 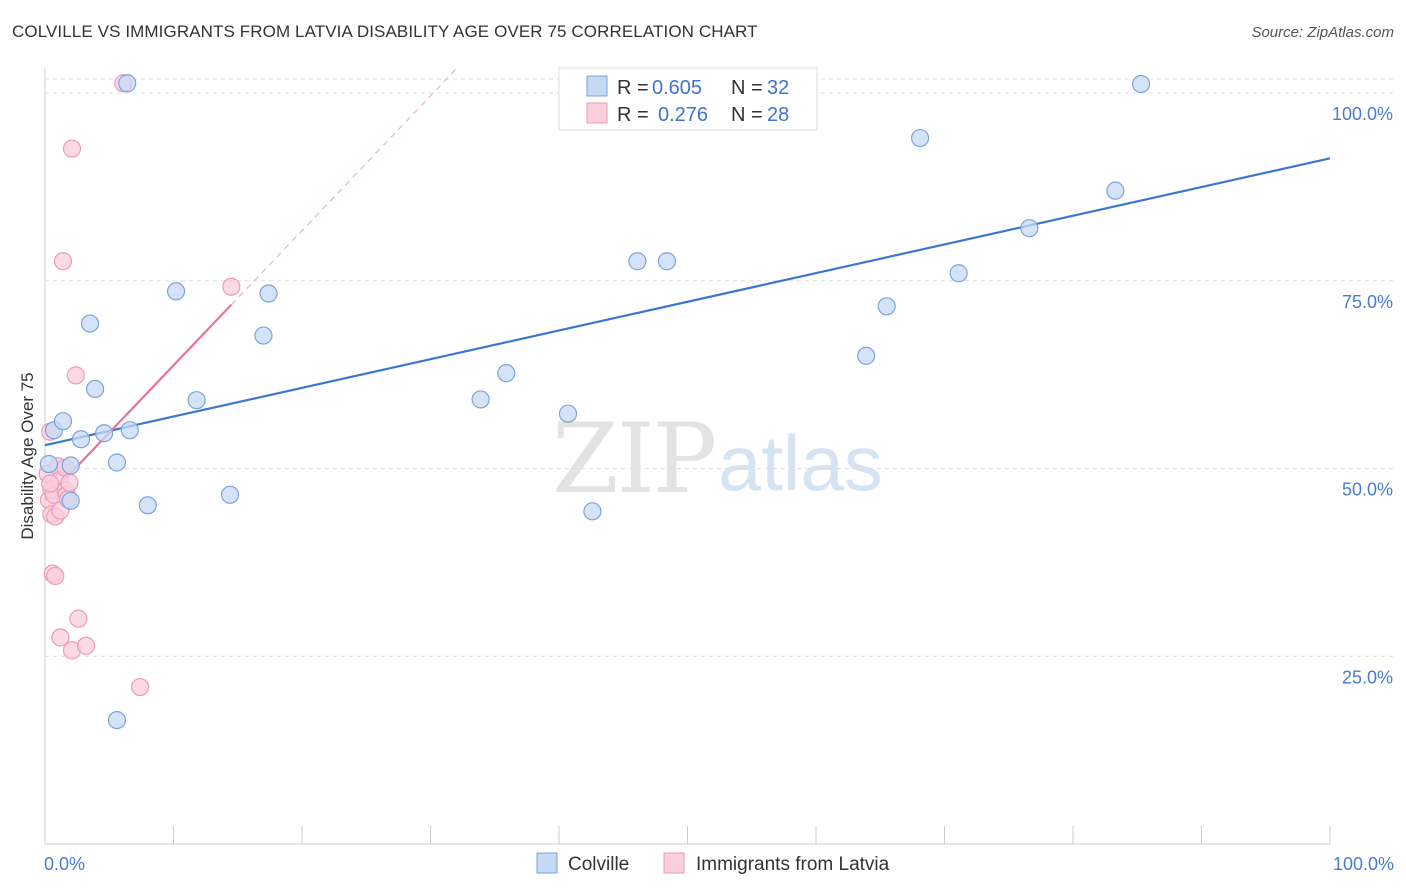 I want to click on series-legend-swatch-colville, so click(x=547, y=863).